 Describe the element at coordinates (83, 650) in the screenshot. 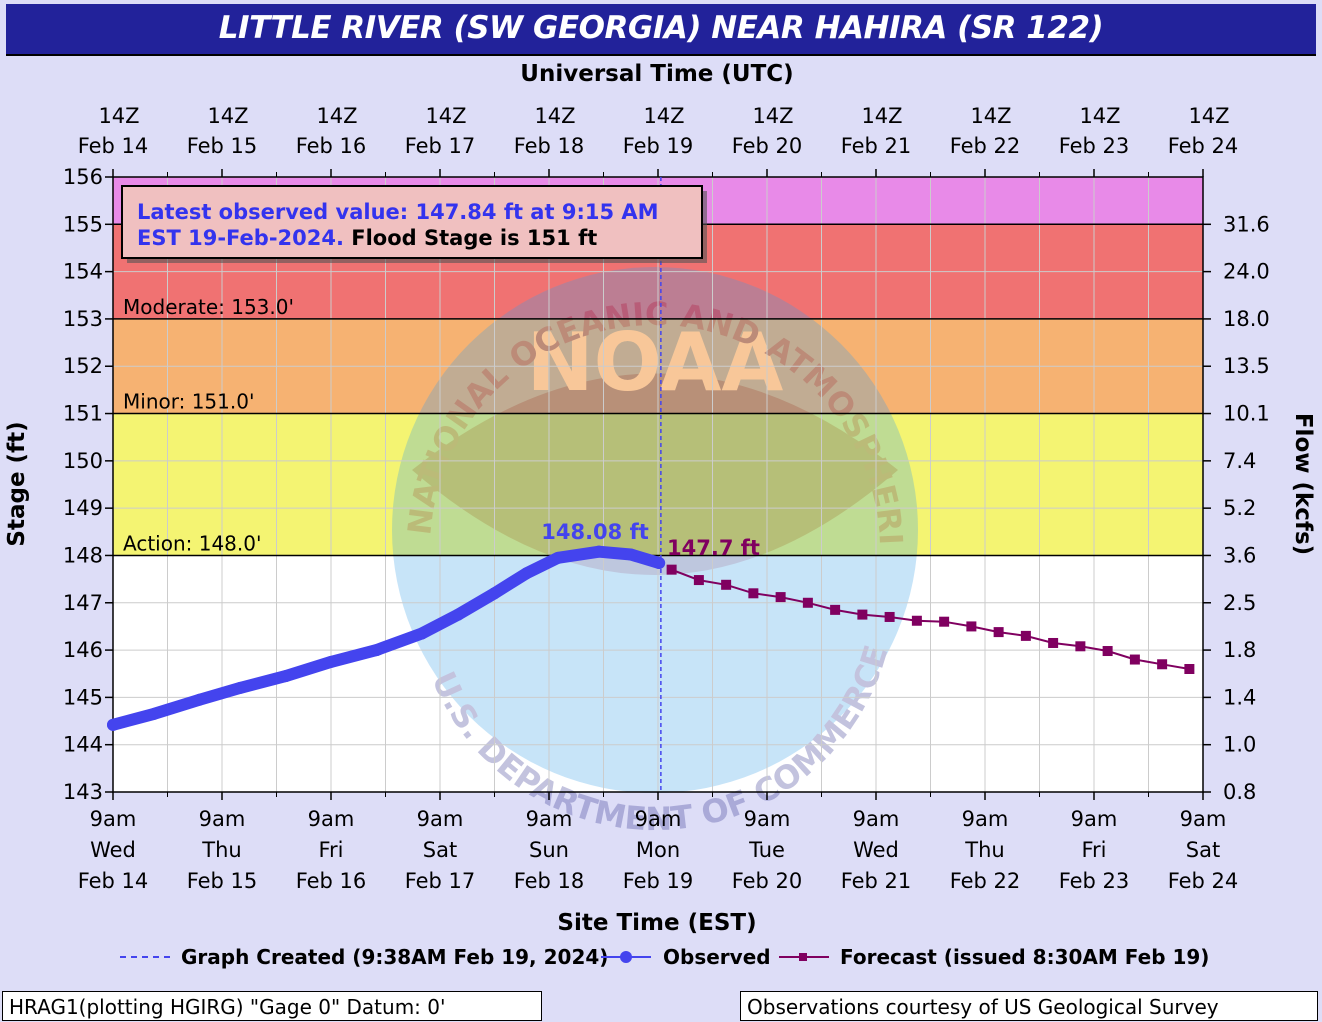

I see `stage-tick-label: 146` at that location.